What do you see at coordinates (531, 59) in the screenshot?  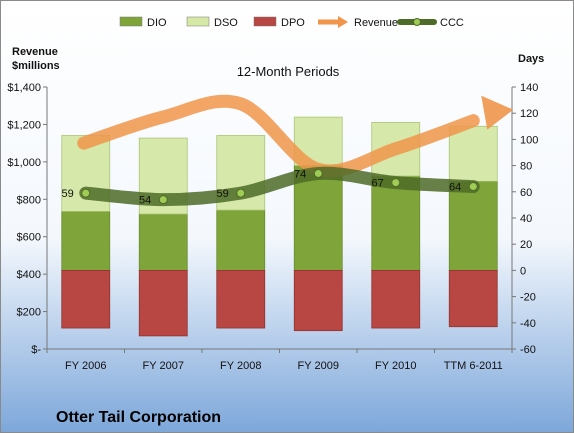 I see `right-axis-title: Days` at bounding box center [531, 59].